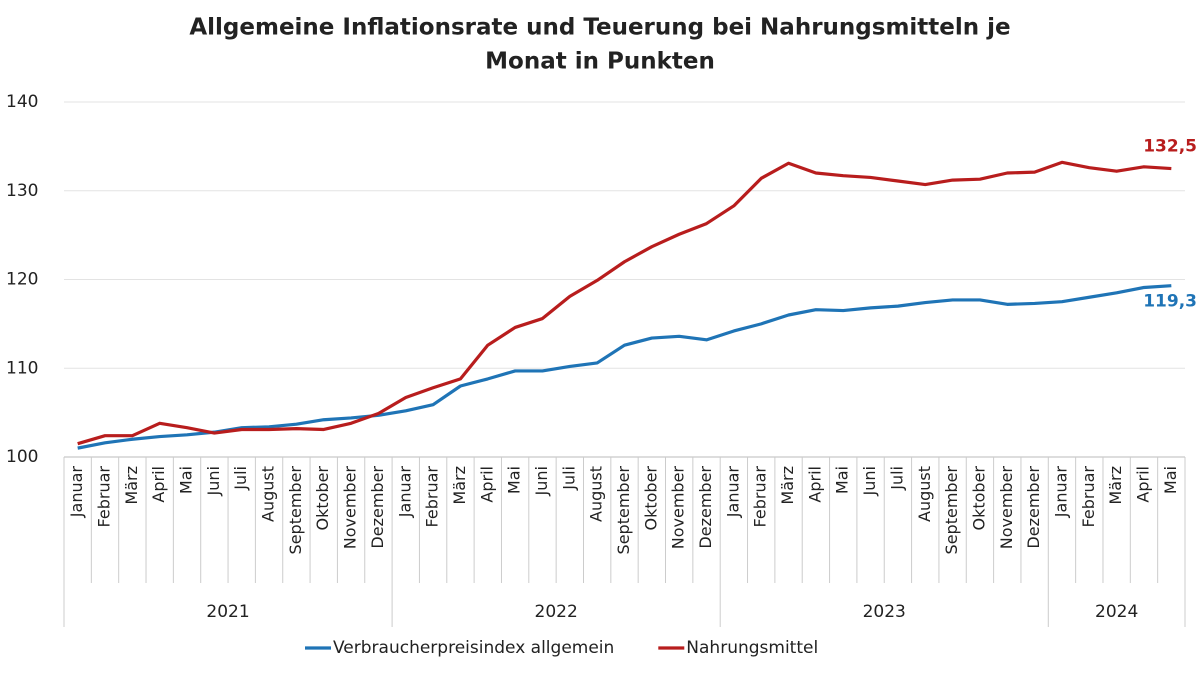 Image resolution: width=1200 pixels, height=675 pixels. I want to click on year-label: 2021, so click(227, 612).